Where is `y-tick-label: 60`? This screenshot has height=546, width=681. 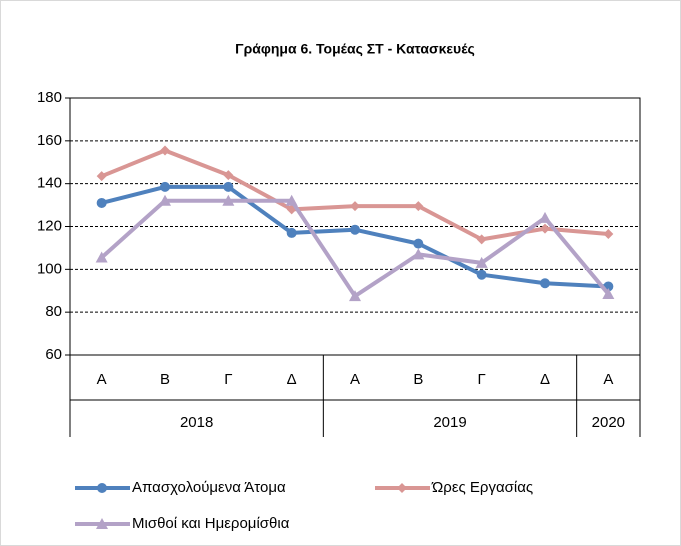 y-tick-label: 60 is located at coordinates (53, 354).